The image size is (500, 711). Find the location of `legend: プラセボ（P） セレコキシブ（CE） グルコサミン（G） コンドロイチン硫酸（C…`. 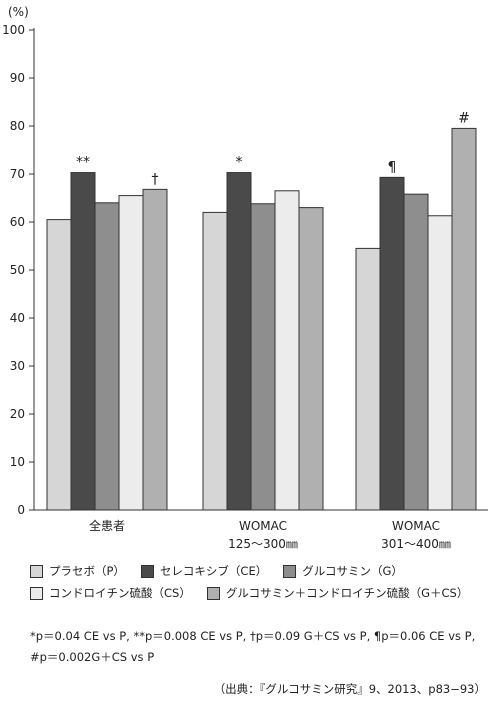

legend: プラセボ（P） セレコキシブ（CE） グルコサミン（G） コンドロイチン硫酸（C… is located at coordinates (260, 582).